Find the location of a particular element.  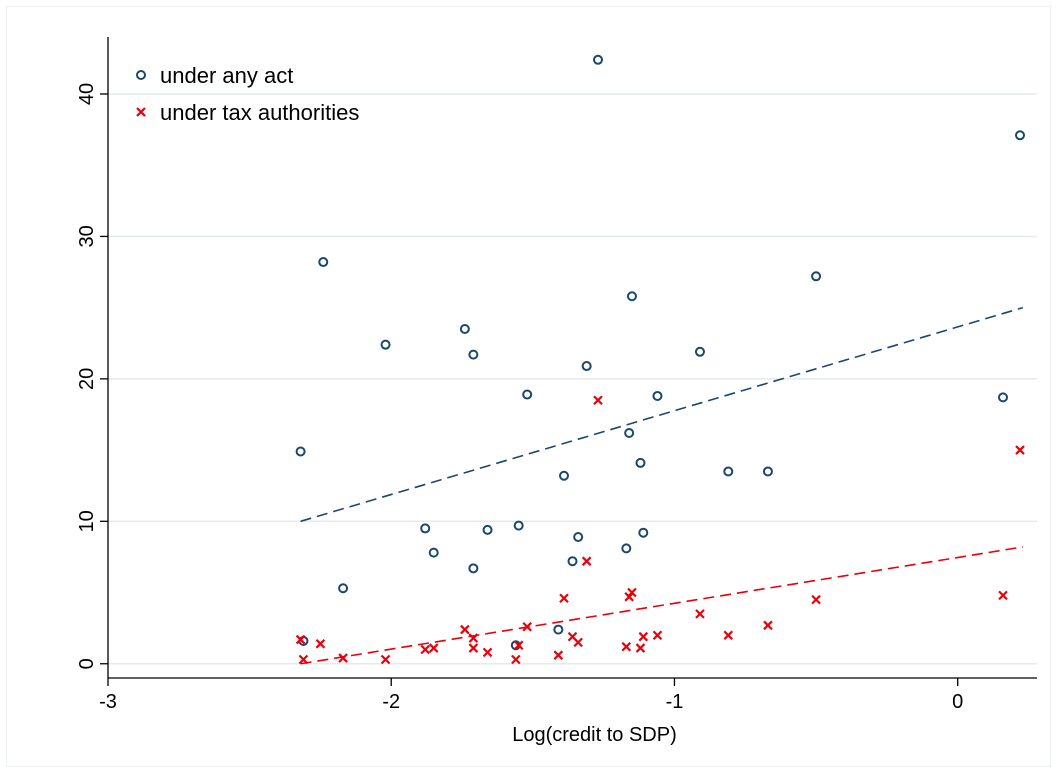

fit-line is located at coordinates (661, 605).